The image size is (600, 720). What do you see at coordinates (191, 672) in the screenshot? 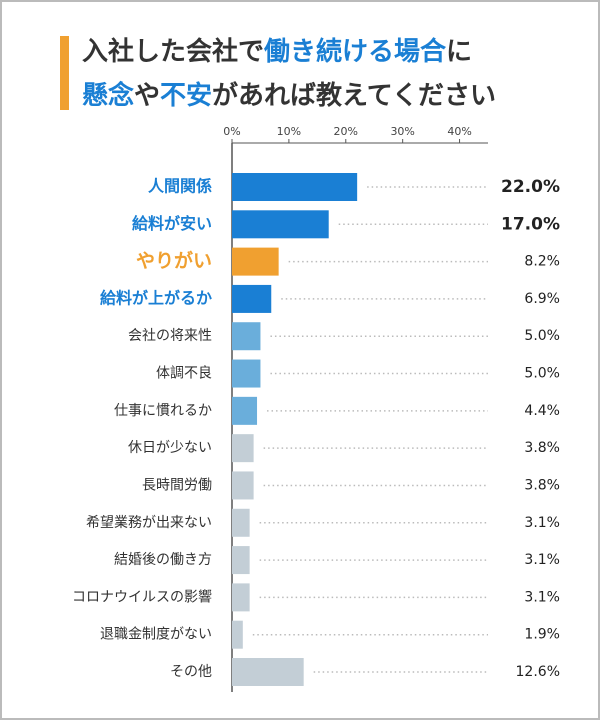
I see `category-label: その他` at bounding box center [191, 672].